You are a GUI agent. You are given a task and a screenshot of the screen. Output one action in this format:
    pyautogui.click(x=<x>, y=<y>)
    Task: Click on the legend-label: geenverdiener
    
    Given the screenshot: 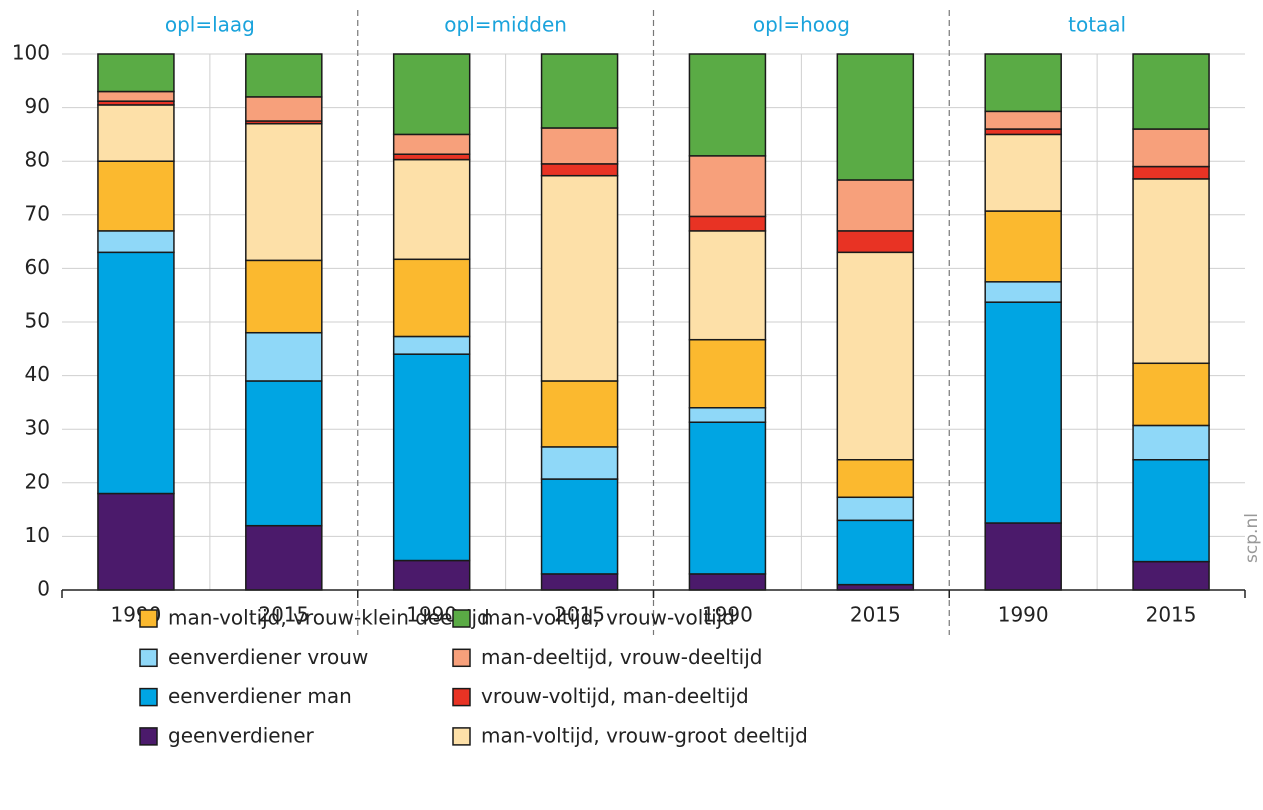 What is the action you would take?
    pyautogui.click(x=241, y=735)
    